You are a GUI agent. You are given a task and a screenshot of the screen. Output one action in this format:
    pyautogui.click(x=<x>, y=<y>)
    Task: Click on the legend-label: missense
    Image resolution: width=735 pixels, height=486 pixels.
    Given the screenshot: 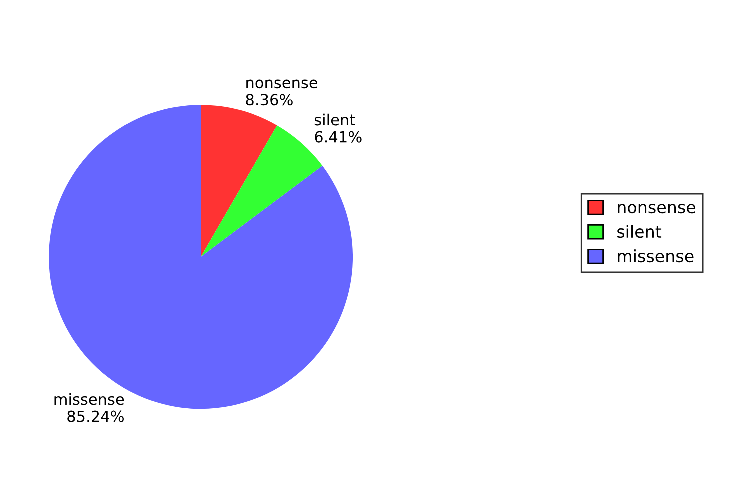 What is the action you would take?
    pyautogui.click(x=656, y=256)
    